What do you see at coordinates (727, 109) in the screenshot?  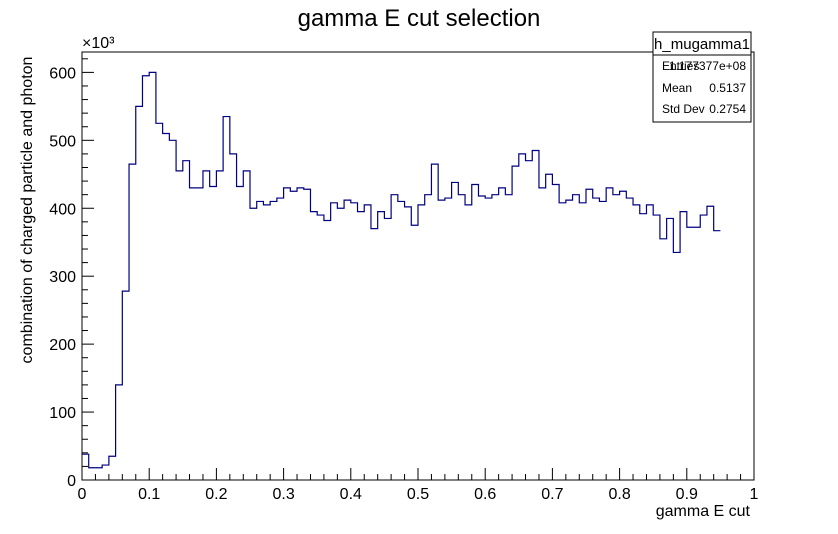 I see `stats-value-stddev: 0.2754` at bounding box center [727, 109].